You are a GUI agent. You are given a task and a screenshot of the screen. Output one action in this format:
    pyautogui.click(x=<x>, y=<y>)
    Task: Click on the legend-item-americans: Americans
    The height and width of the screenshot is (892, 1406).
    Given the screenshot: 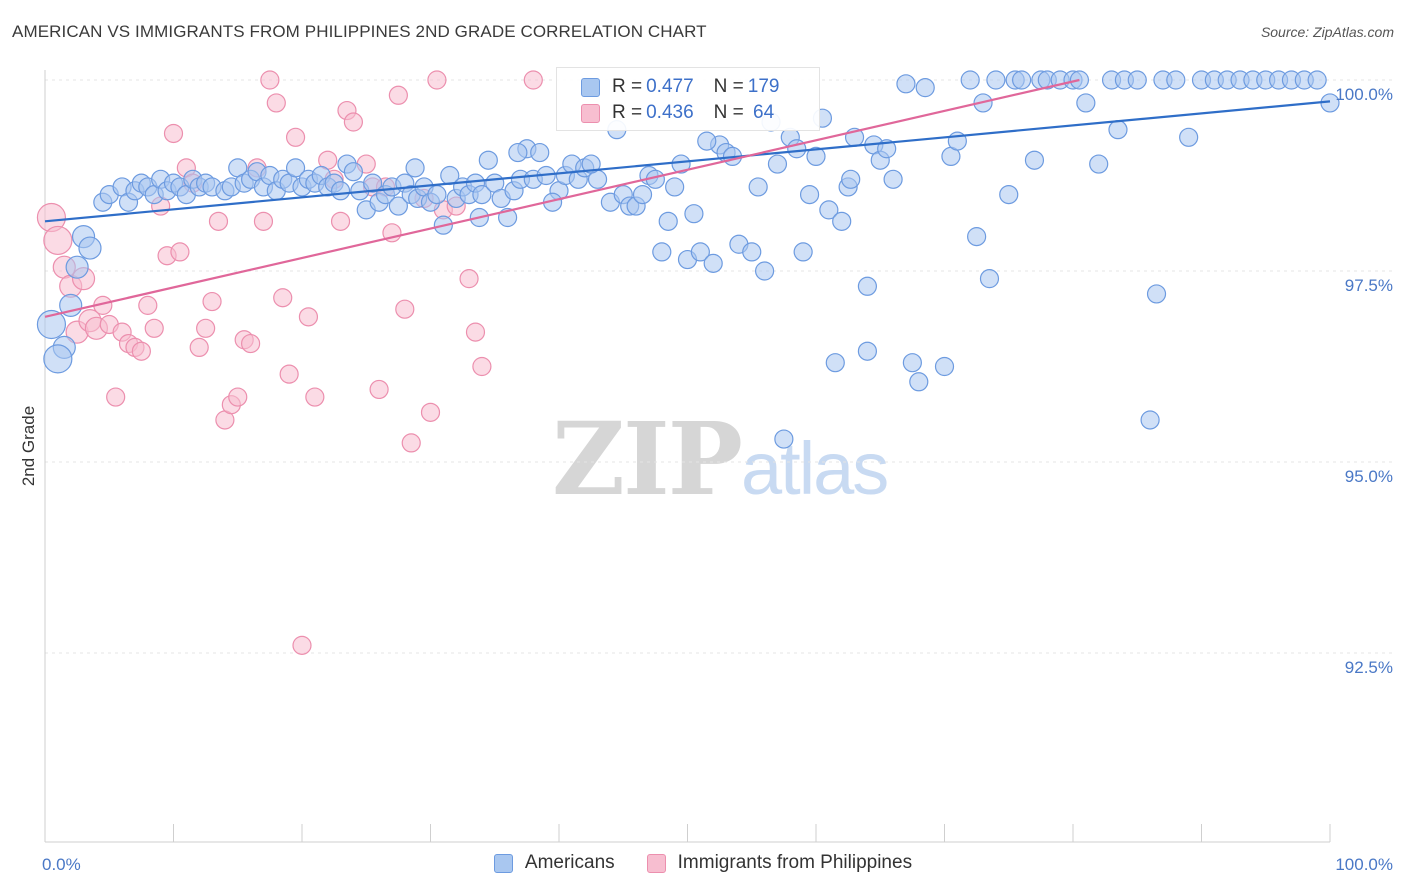 What is the action you would take?
    pyautogui.click(x=554, y=863)
    